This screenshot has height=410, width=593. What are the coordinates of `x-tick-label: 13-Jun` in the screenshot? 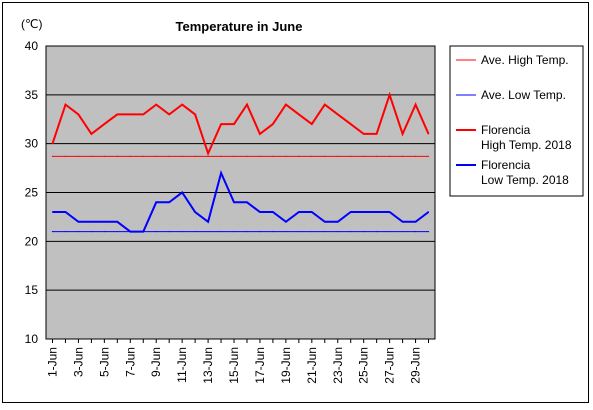 It's located at (208, 365).